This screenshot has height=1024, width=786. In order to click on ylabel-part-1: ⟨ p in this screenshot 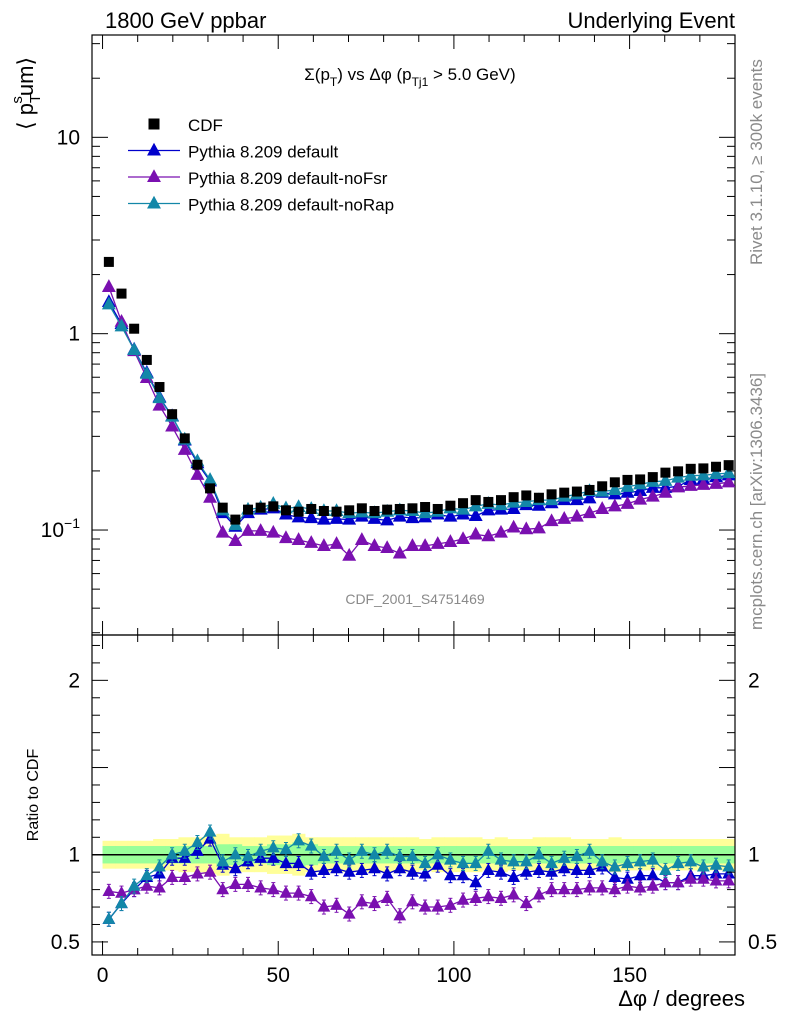, I will do `click(25, 116)`.